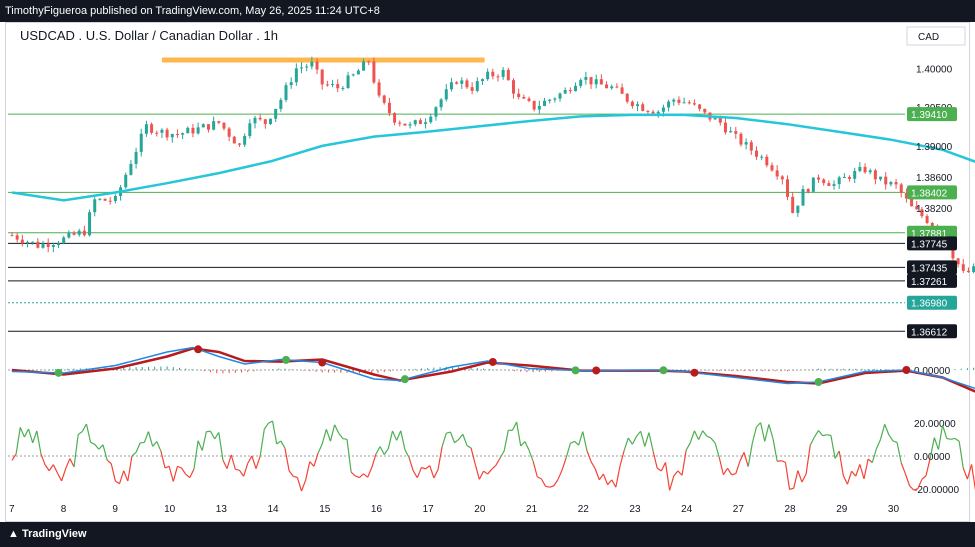  Describe the element at coordinates (929, 304) in the screenshot. I see `price-level-label: 1.36980` at that location.